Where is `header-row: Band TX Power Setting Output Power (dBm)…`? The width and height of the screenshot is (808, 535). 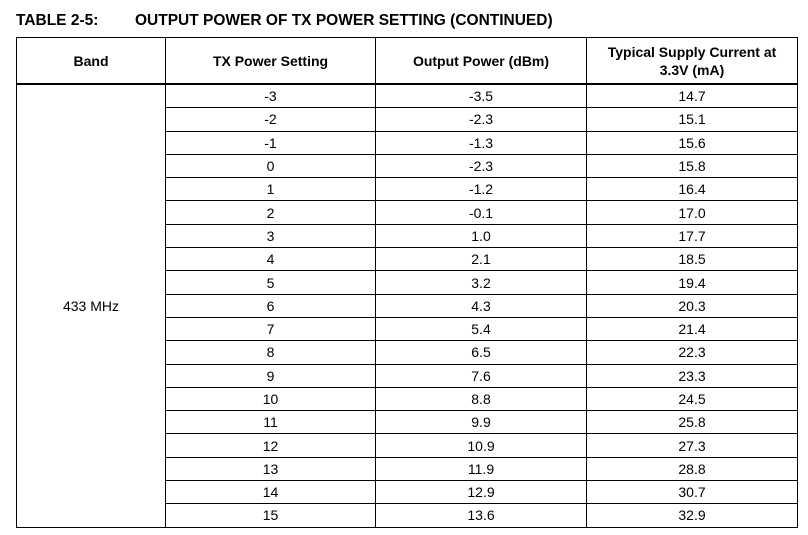
header-row: Band TX Power Setting Output Power (dBm)… is located at coordinates (407, 61).